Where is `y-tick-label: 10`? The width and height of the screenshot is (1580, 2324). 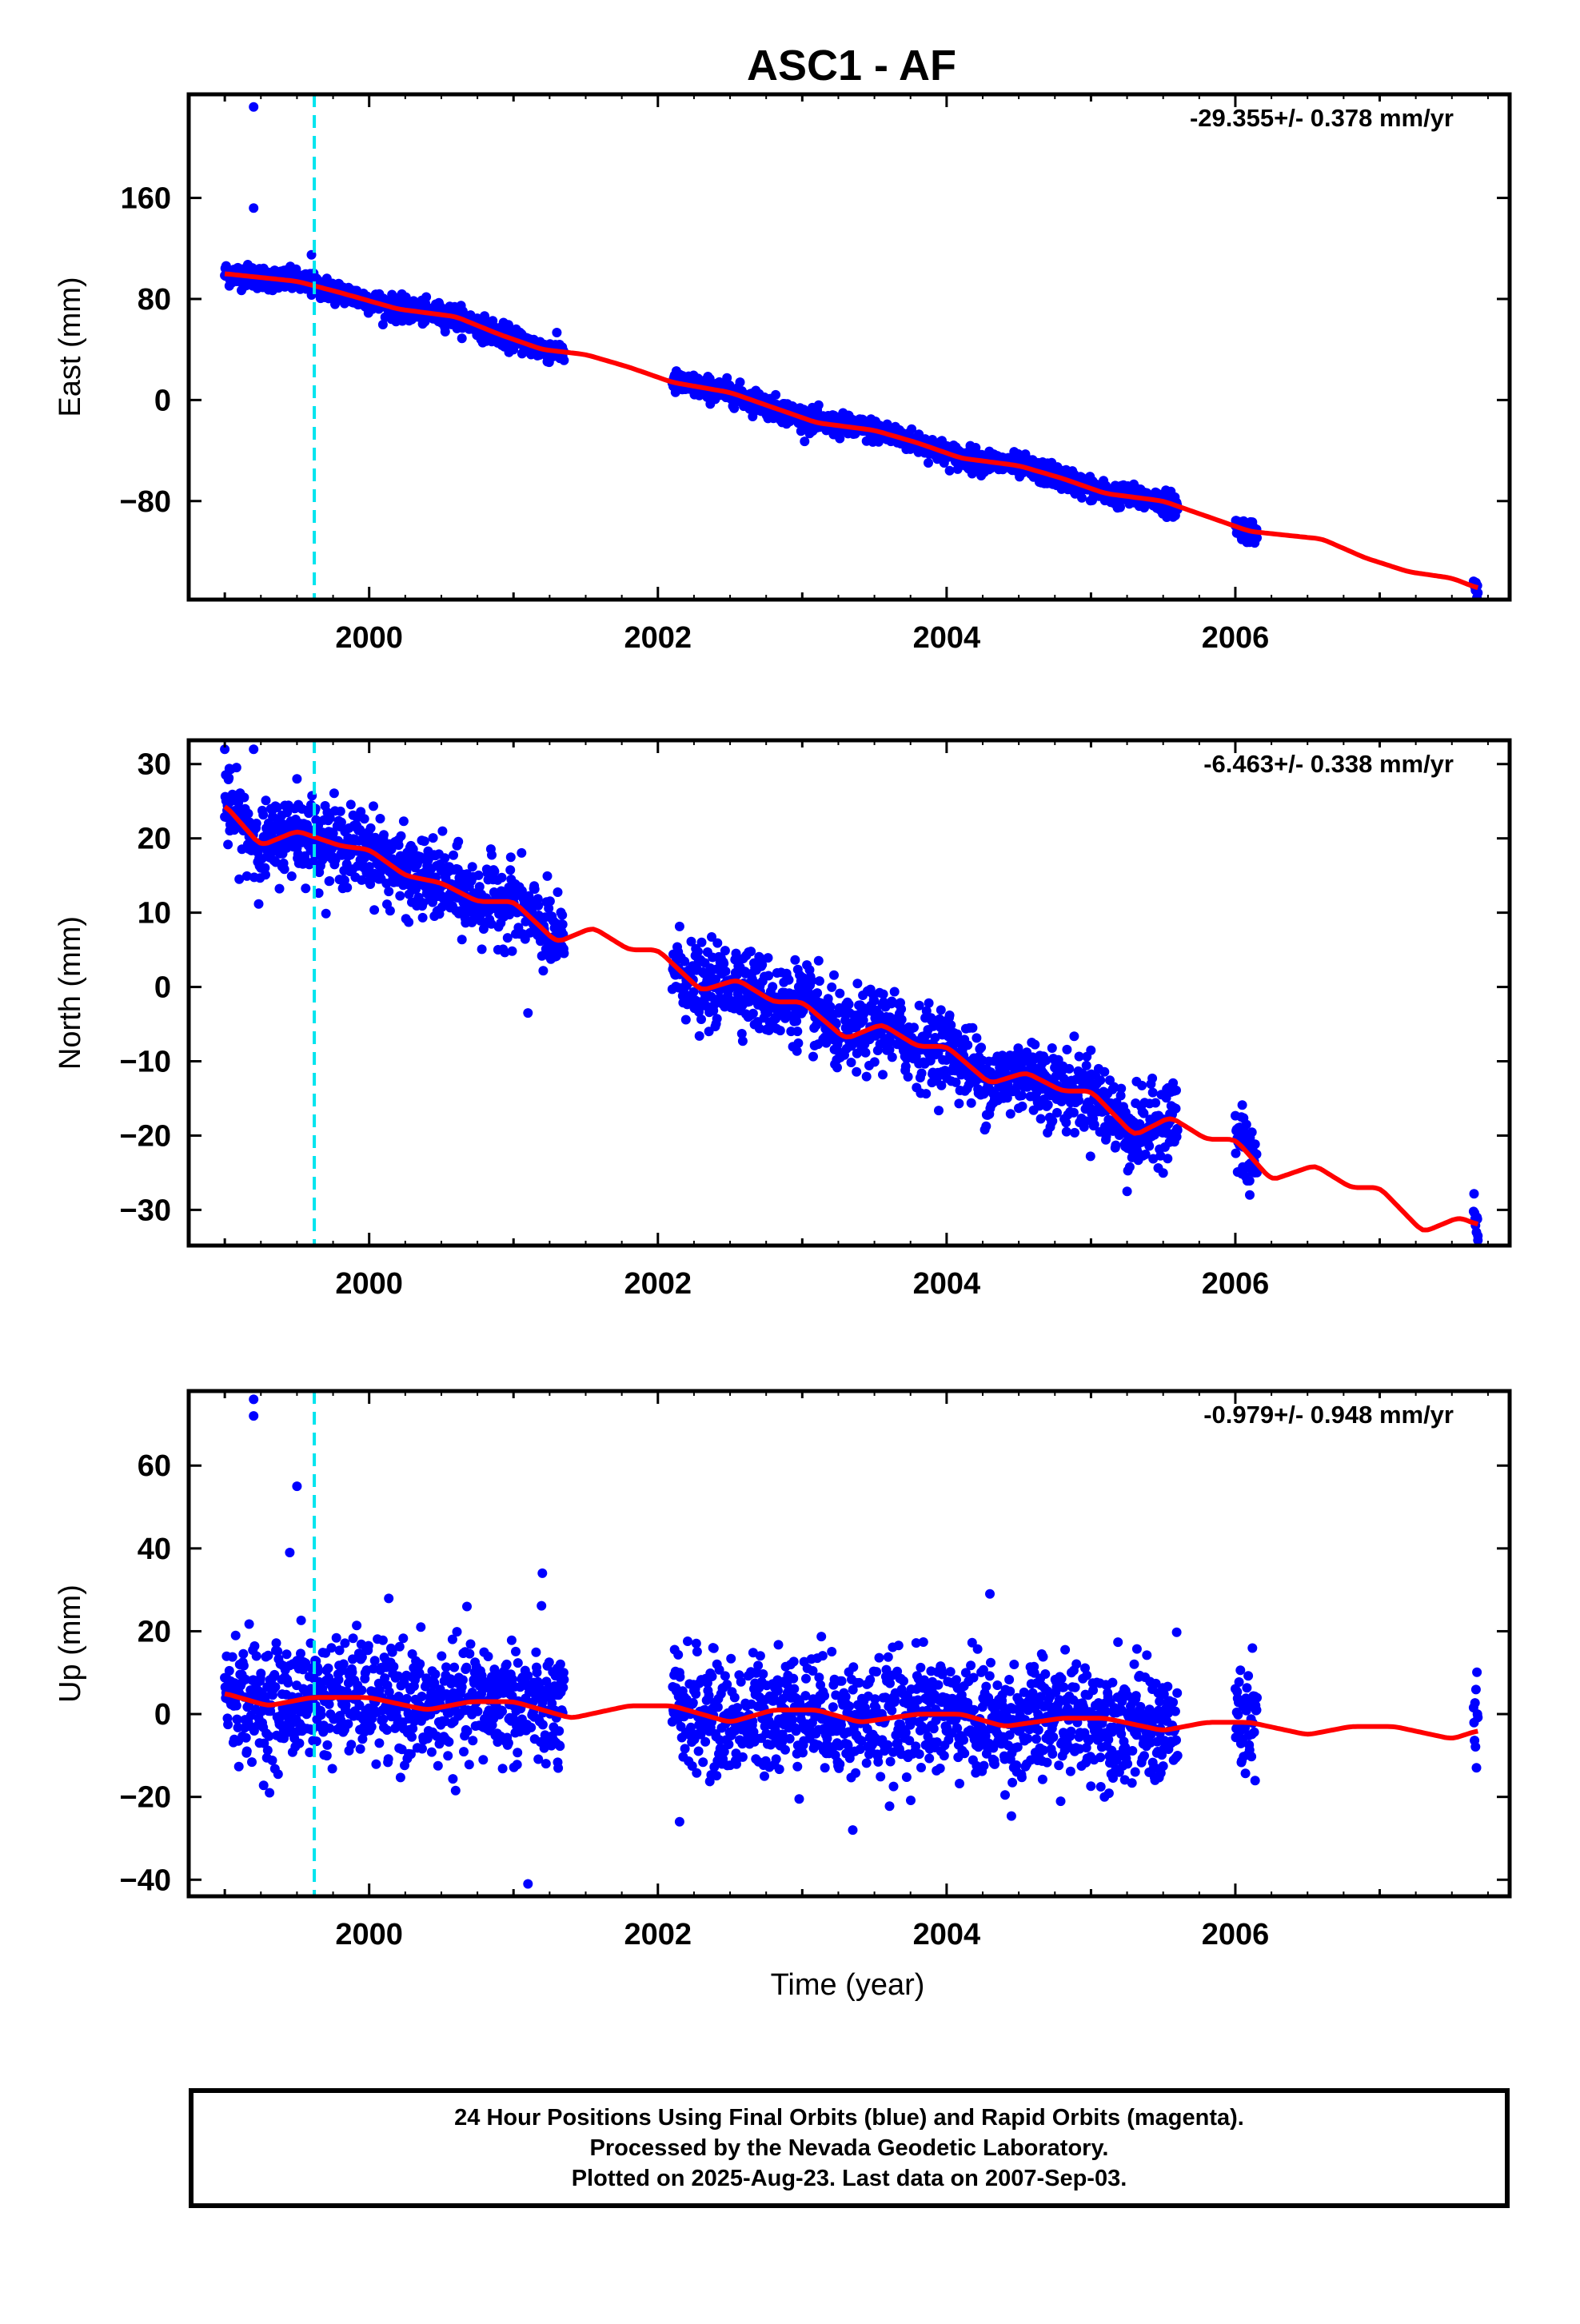
y-tick-label: 10 is located at coordinates (154, 914).